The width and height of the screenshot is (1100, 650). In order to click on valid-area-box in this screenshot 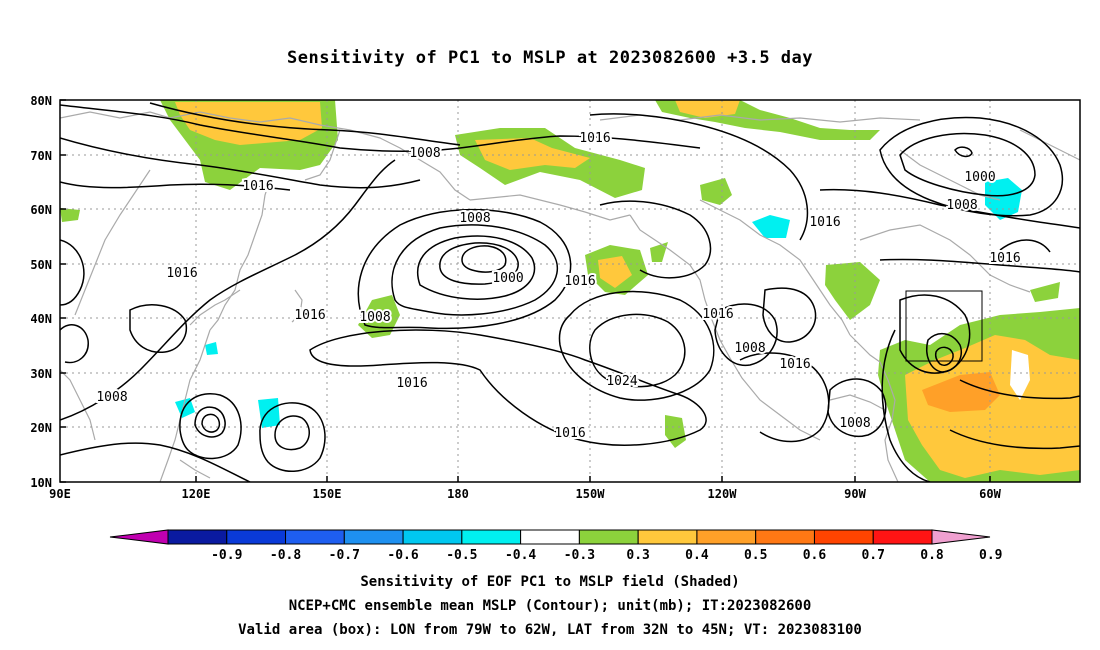, I will do `click(944, 326)`.